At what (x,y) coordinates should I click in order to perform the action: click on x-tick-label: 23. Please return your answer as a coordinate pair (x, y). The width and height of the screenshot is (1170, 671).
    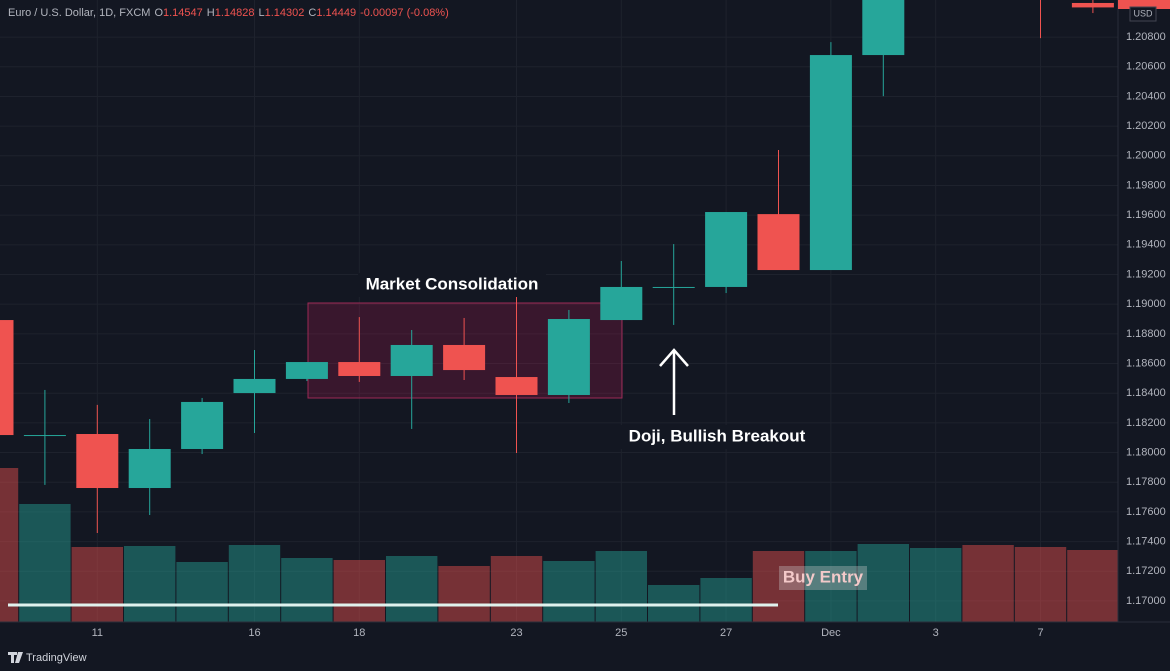
    Looking at the image, I should click on (516, 633).